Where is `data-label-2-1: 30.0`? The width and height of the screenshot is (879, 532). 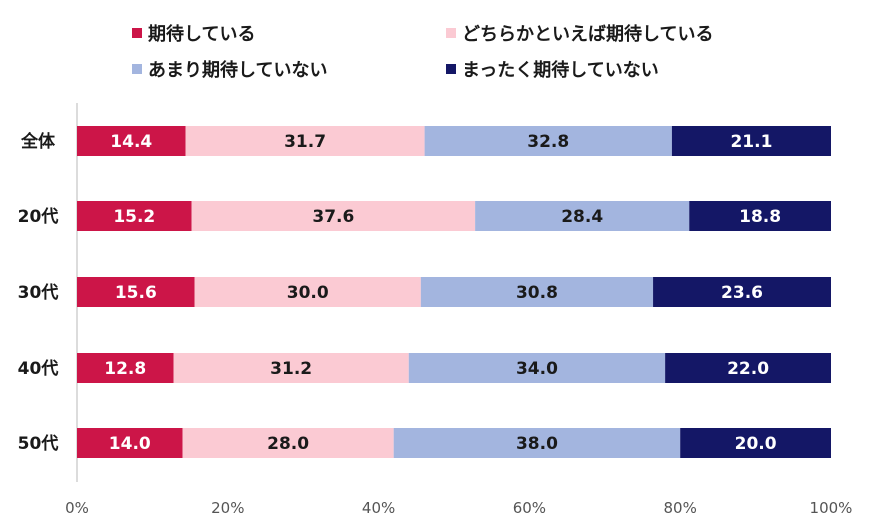
data-label-2-1: 30.0 is located at coordinates (308, 293).